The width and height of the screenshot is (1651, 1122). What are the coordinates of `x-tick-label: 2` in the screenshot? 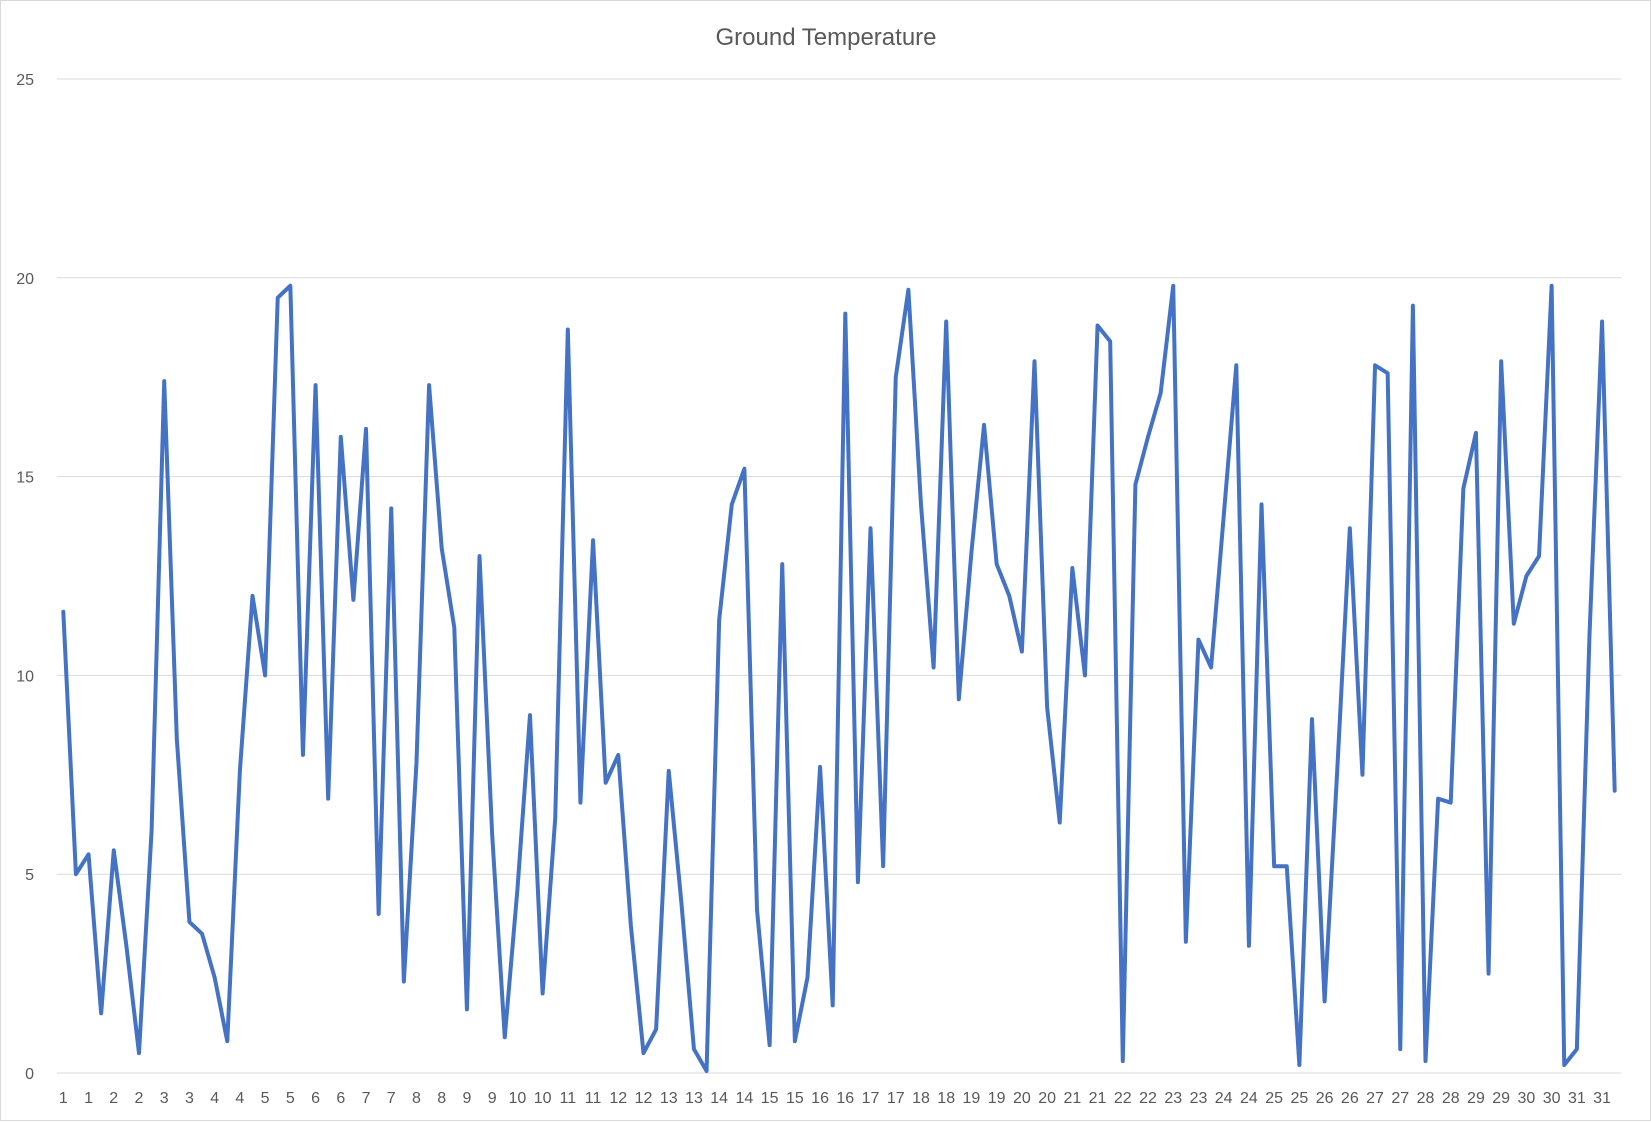 It's located at (139, 1098).